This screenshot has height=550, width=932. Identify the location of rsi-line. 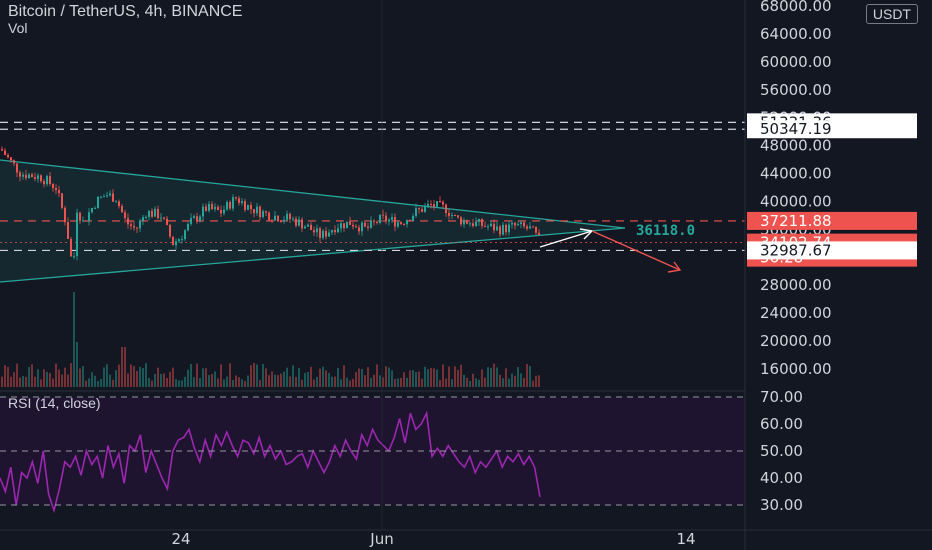
(270, 462).